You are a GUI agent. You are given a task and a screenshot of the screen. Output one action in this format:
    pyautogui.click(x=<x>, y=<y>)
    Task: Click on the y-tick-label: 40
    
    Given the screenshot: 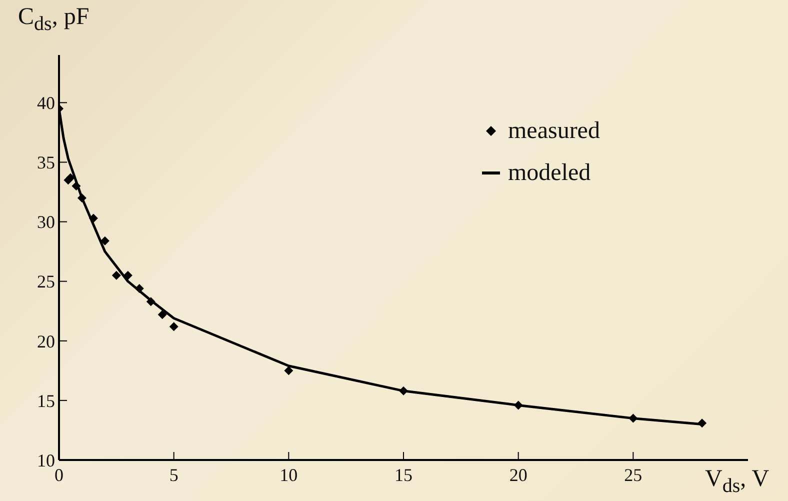 What is the action you would take?
    pyautogui.click(x=46, y=103)
    